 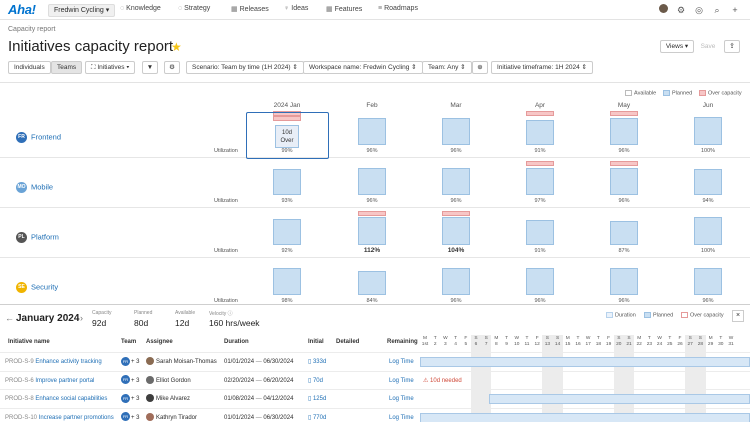 I want to click on duration-cell: 02/20/2024 — 06/20/2024, so click(x=258, y=381).